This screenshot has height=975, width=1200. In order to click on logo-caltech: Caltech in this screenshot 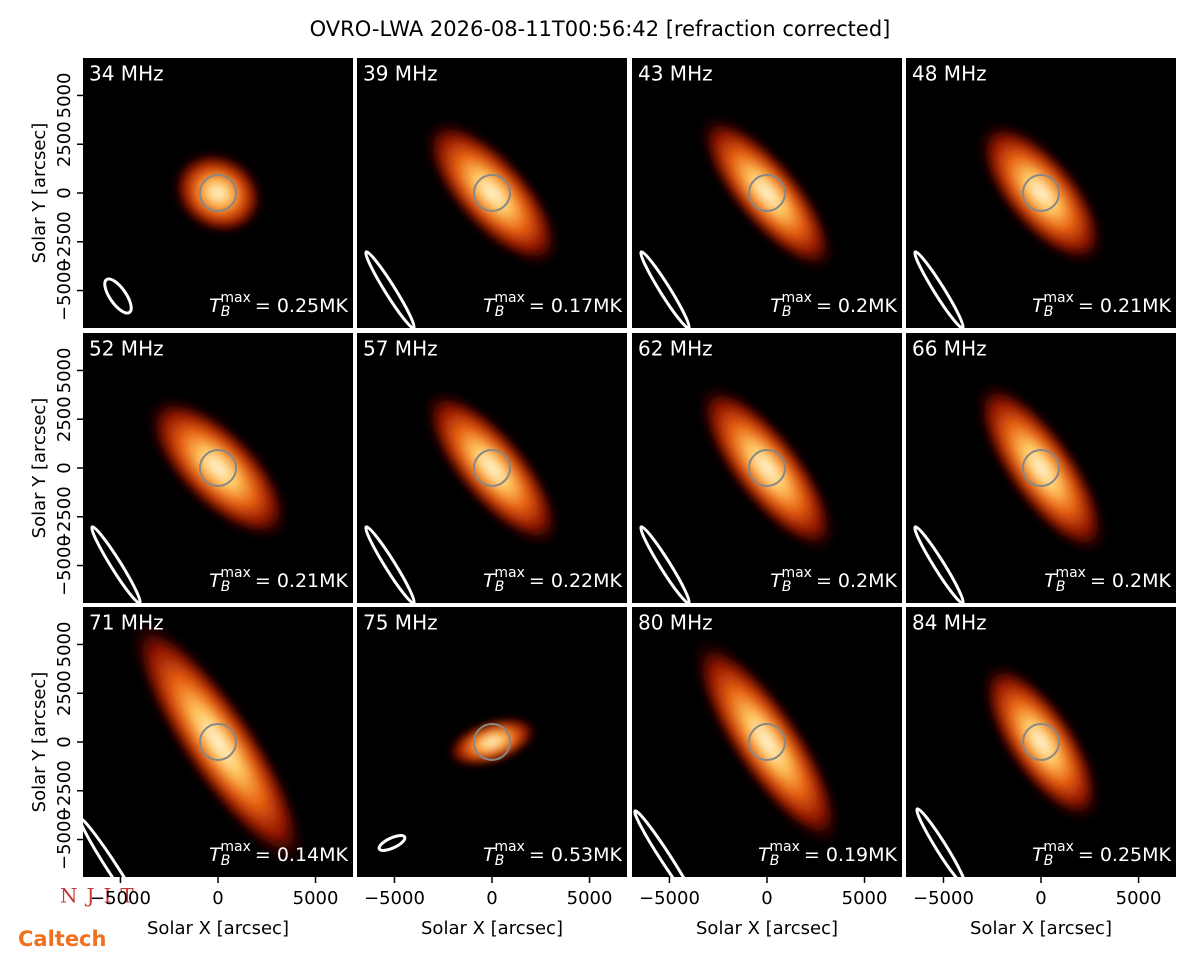, I will do `click(62, 939)`.